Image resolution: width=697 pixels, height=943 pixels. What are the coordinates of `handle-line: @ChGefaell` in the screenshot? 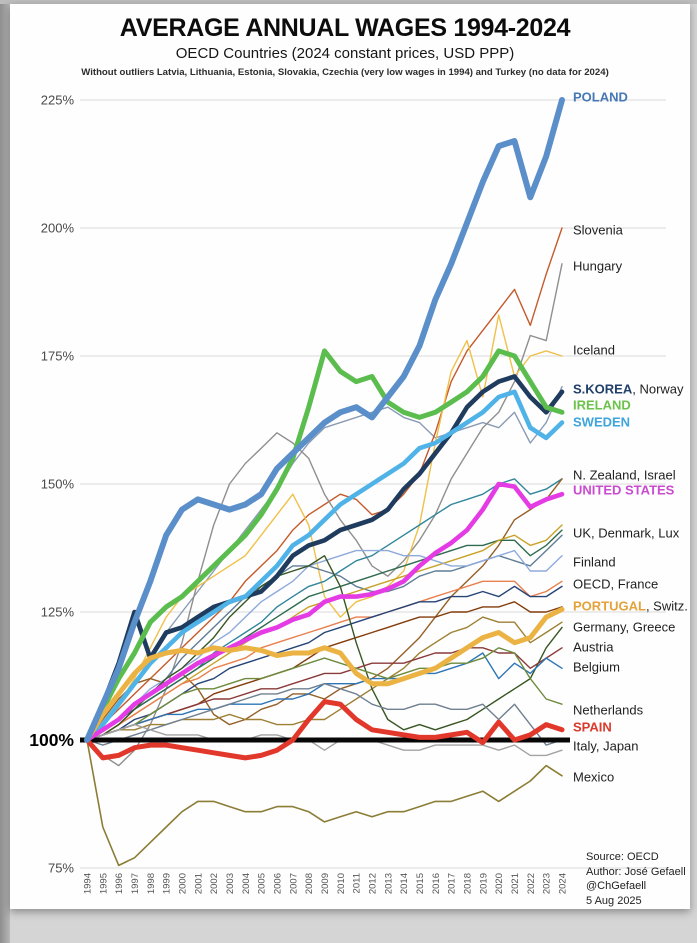 It's located at (616, 886).